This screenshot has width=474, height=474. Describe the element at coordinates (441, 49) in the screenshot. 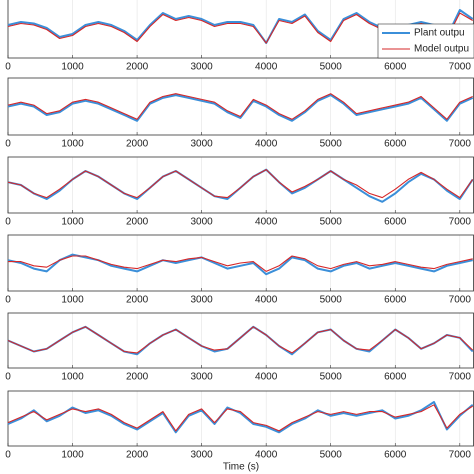

I see `legend-label: Model outpu` at that location.